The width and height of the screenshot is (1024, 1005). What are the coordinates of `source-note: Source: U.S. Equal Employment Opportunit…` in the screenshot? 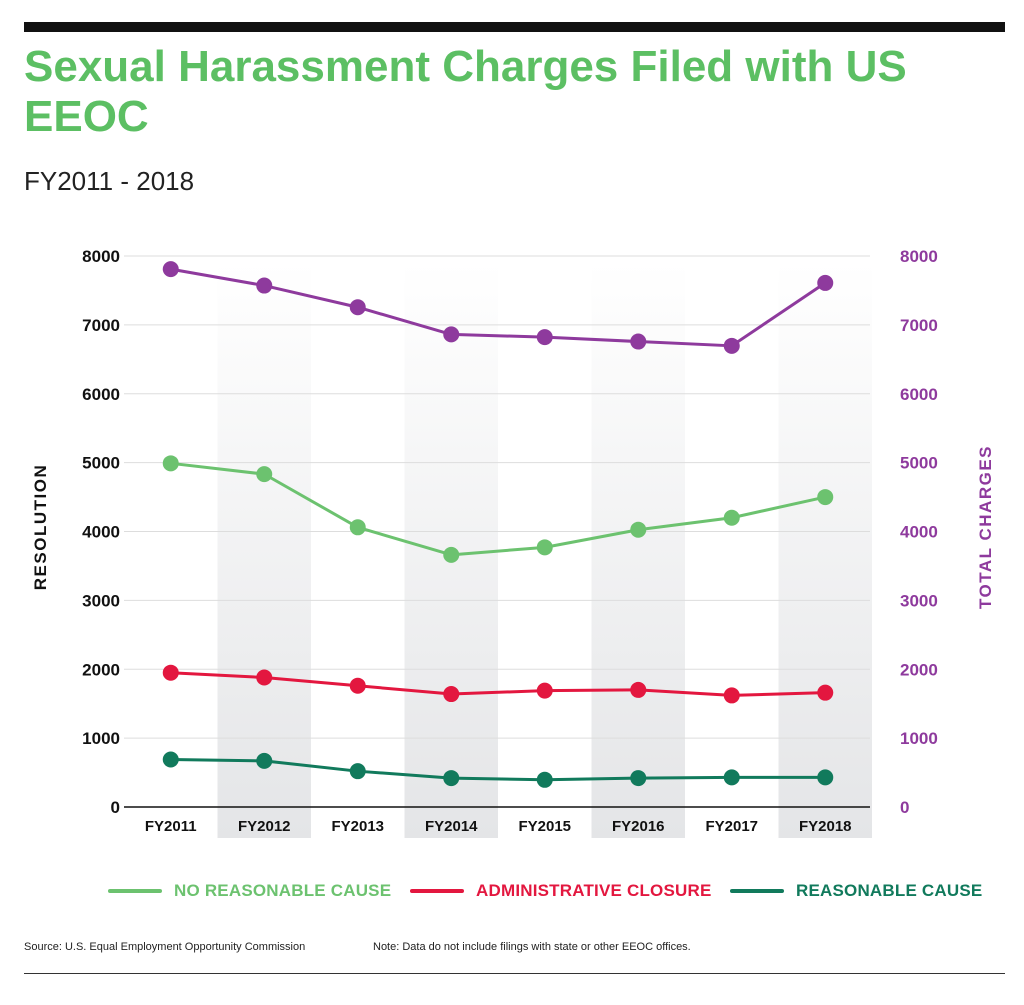 It's located at (165, 947).